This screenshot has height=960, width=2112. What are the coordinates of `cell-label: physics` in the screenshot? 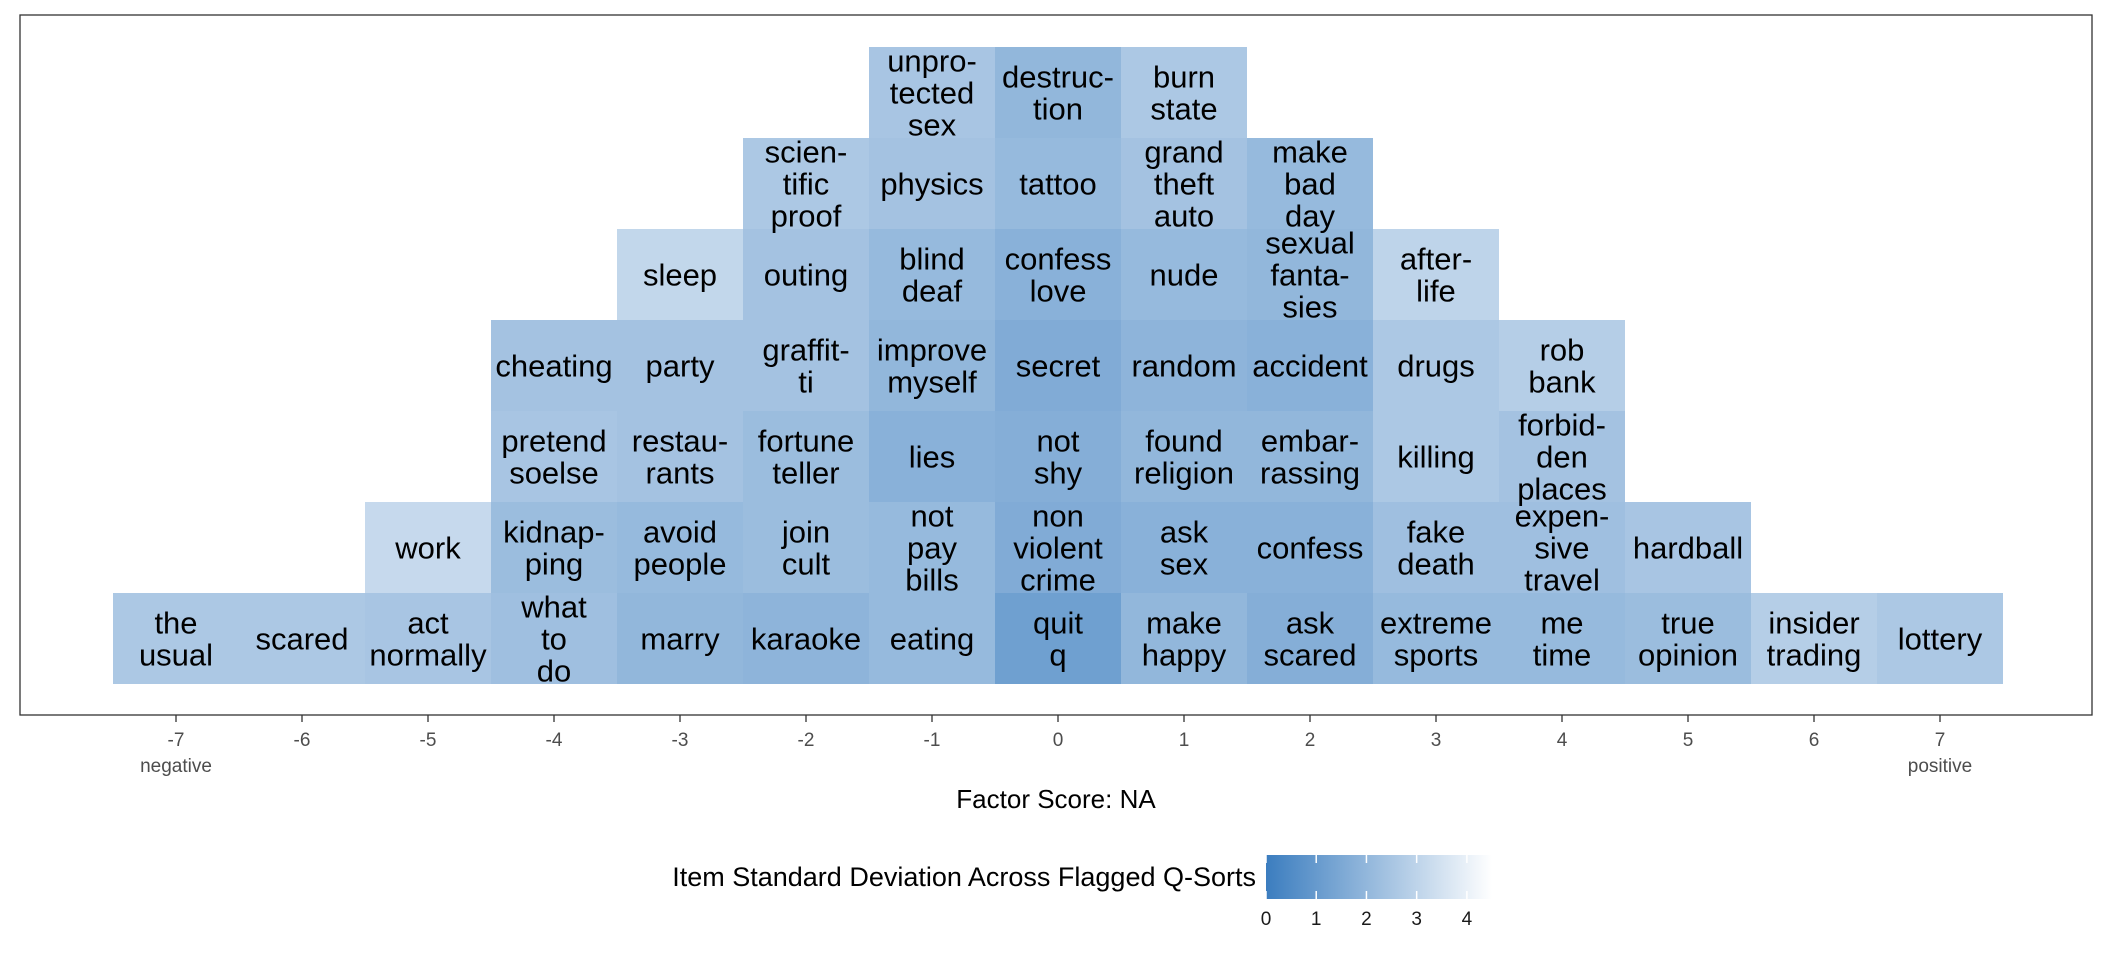 It's located at (931, 184).